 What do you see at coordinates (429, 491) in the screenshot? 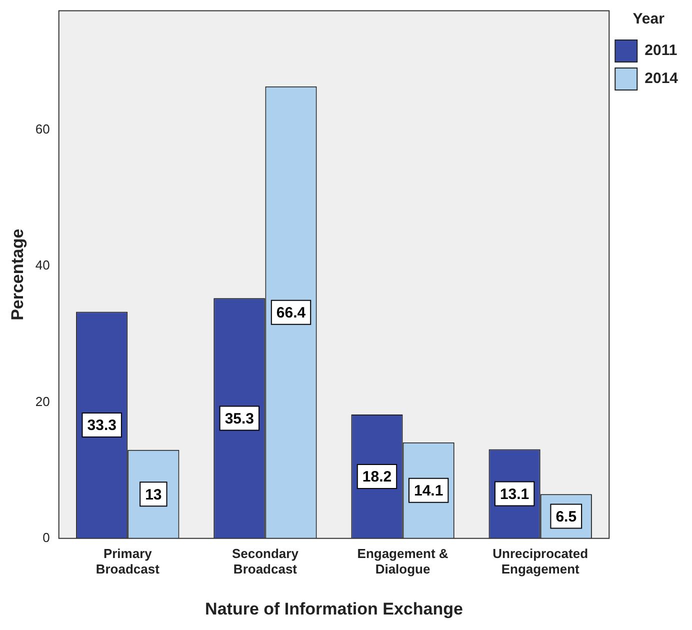
I see `data-label: 14.1` at bounding box center [429, 491].